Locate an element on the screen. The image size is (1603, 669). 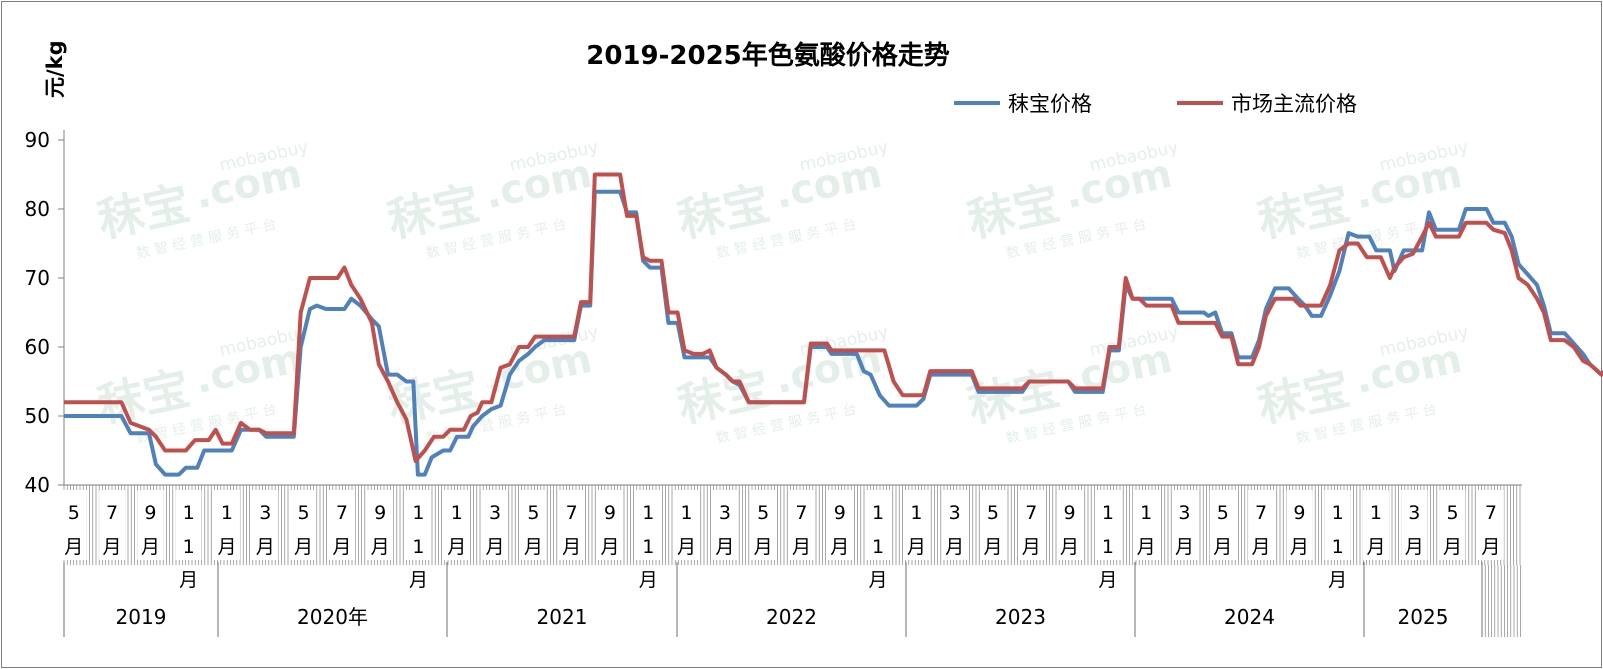
x-year-label: 2020年 is located at coordinates (332, 617).